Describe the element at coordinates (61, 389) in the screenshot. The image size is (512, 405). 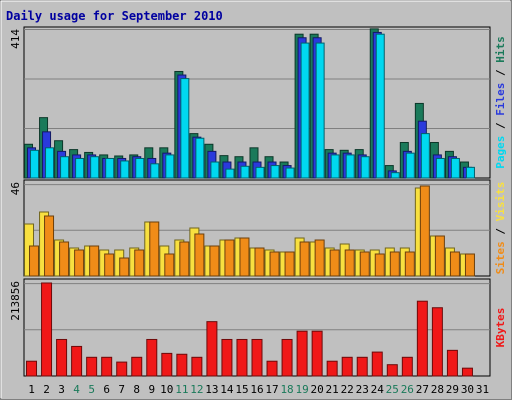
I see `x-tick-label: 3` at that location.